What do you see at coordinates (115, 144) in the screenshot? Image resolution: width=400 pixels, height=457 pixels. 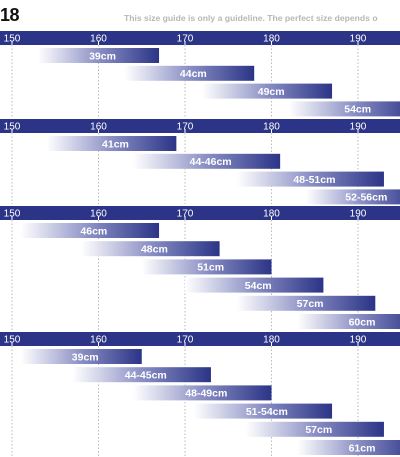 I see `bar-label: 41cm` at bounding box center [115, 144].